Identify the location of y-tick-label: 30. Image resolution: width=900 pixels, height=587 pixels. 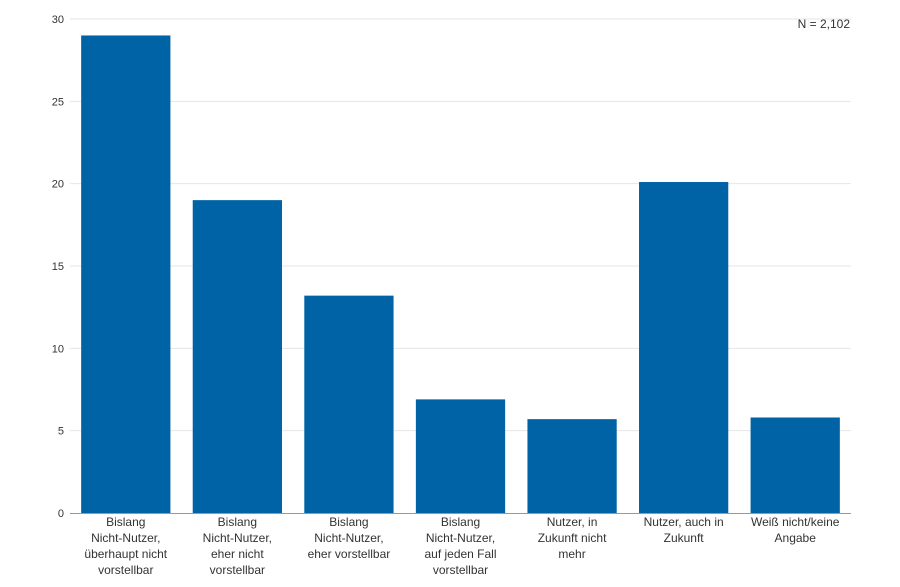
(58, 20).